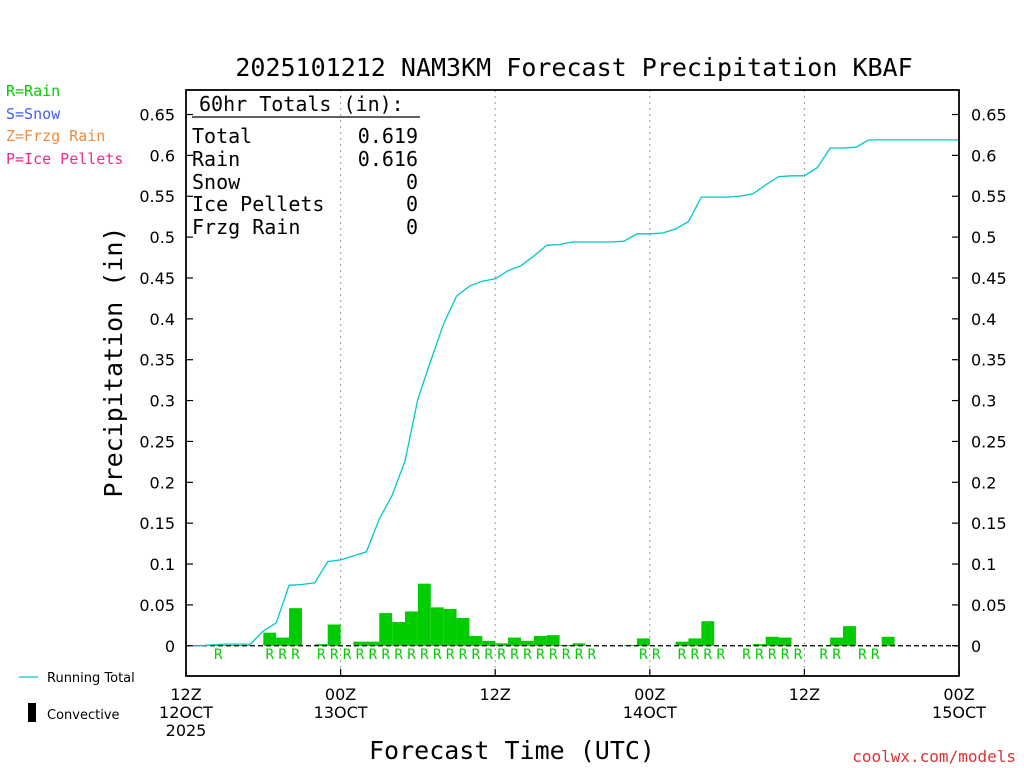 Image resolution: width=1024 pixels, height=768 pixels. I want to click on y-tick-label-left-4: 0.45, so click(157, 278).